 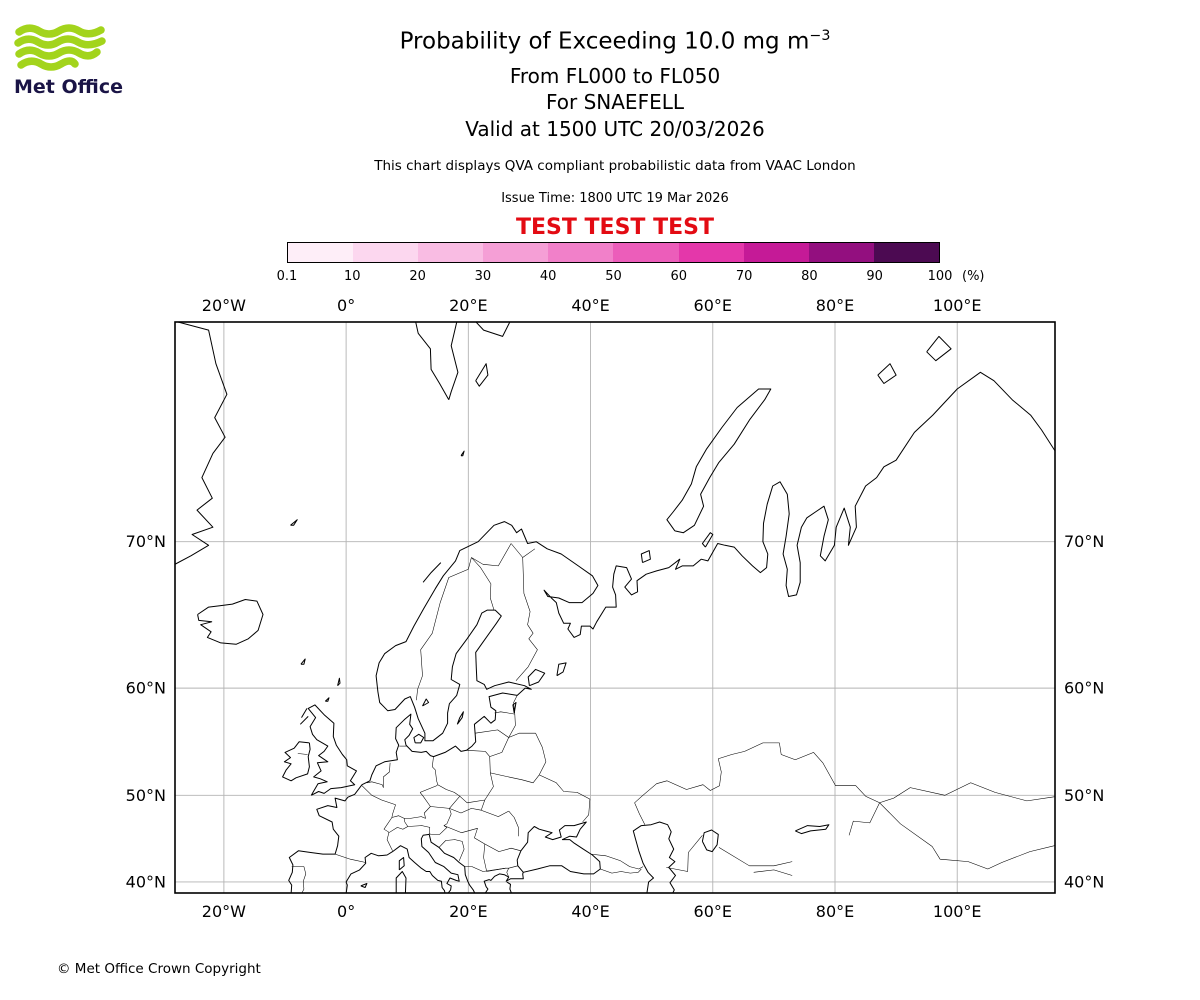 I want to click on lon-tick-label-bottom: 60°E, so click(x=713, y=911).